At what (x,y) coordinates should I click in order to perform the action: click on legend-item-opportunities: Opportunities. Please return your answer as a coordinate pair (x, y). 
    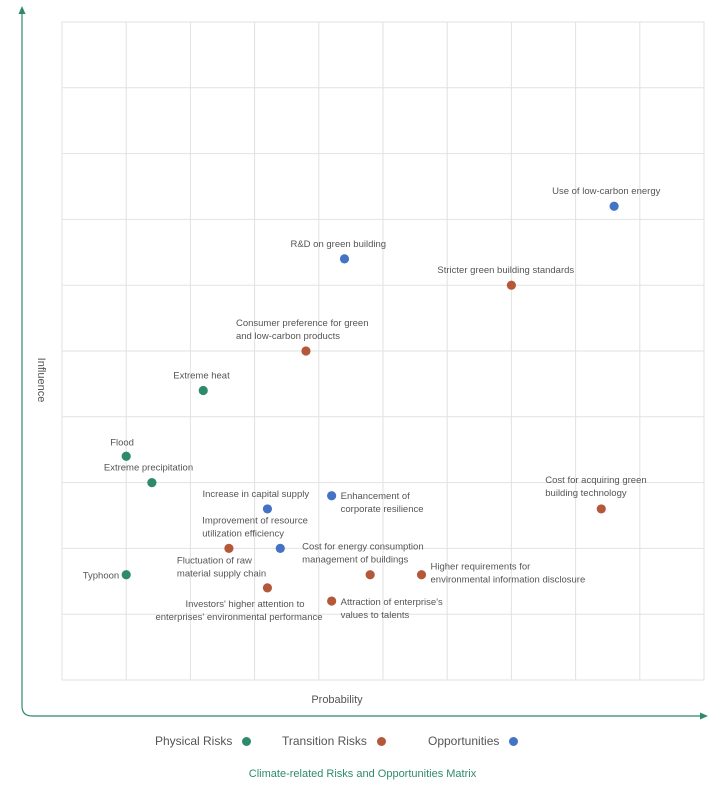
    Looking at the image, I should click on (473, 741).